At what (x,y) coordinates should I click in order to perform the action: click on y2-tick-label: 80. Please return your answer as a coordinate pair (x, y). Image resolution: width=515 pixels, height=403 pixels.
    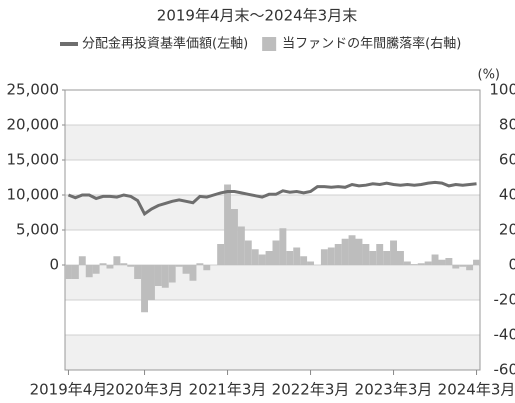
    Looking at the image, I should click on (507, 125).